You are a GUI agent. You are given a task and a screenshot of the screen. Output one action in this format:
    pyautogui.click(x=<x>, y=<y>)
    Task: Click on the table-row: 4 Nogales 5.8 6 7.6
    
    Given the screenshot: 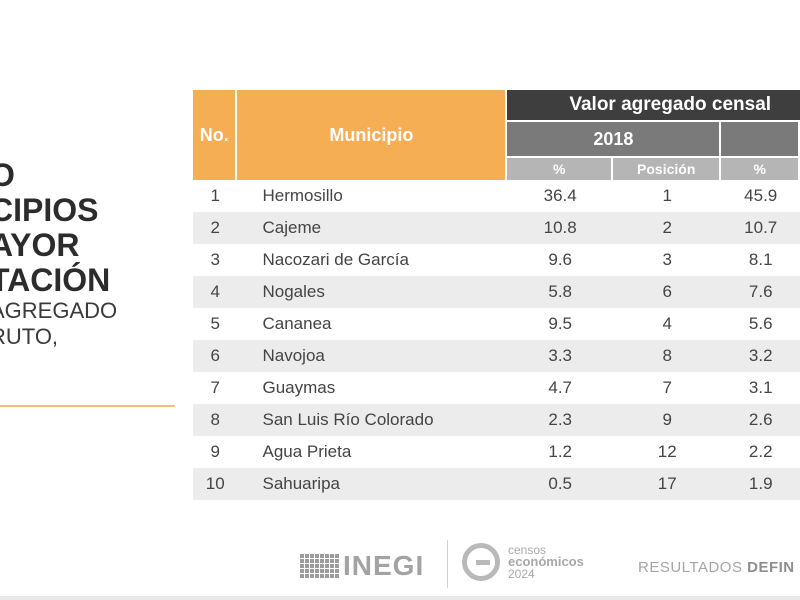 What is the action you would take?
    pyautogui.click(x=496, y=292)
    